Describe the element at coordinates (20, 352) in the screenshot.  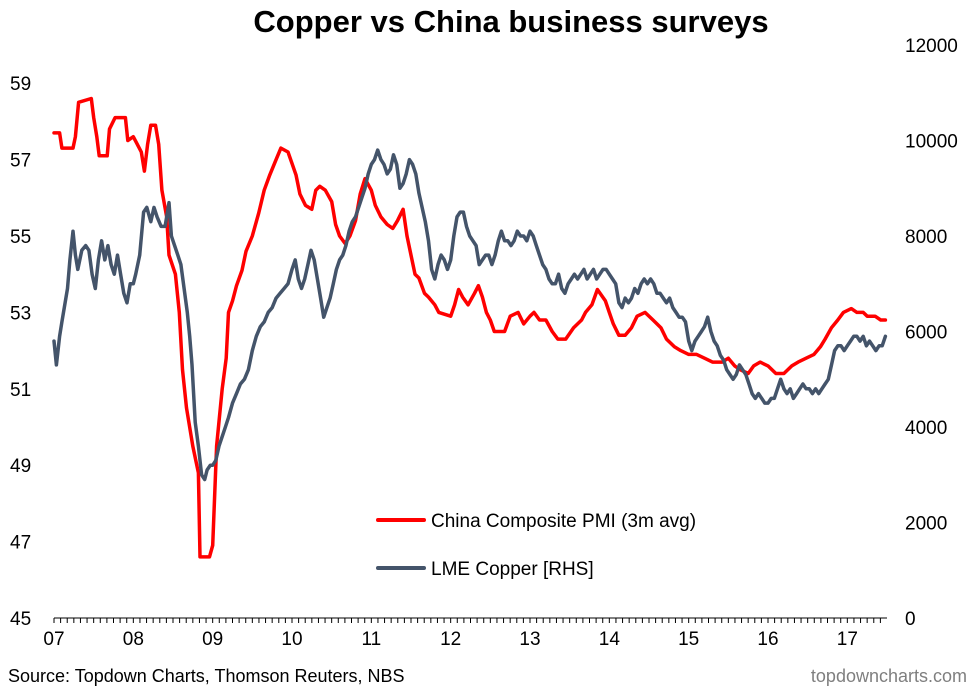
I see `left-axis: 45 47 49 51 53 55 57 59` at that location.